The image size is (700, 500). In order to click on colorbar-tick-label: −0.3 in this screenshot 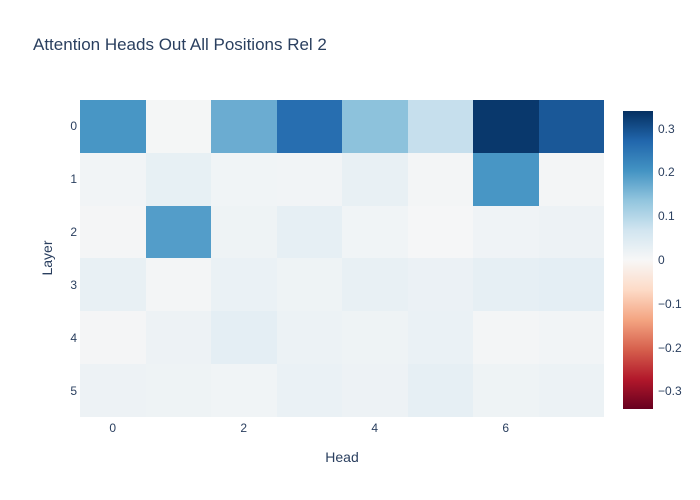, I will do `click(670, 391)`.